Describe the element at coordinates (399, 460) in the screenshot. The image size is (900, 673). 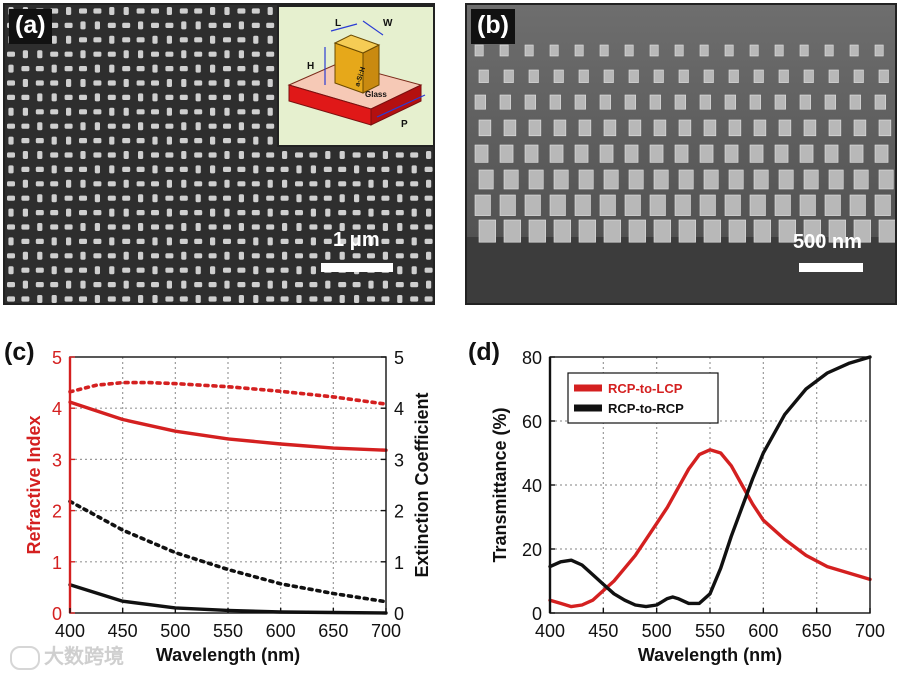
I see `y2-tick-label: 3` at that location.